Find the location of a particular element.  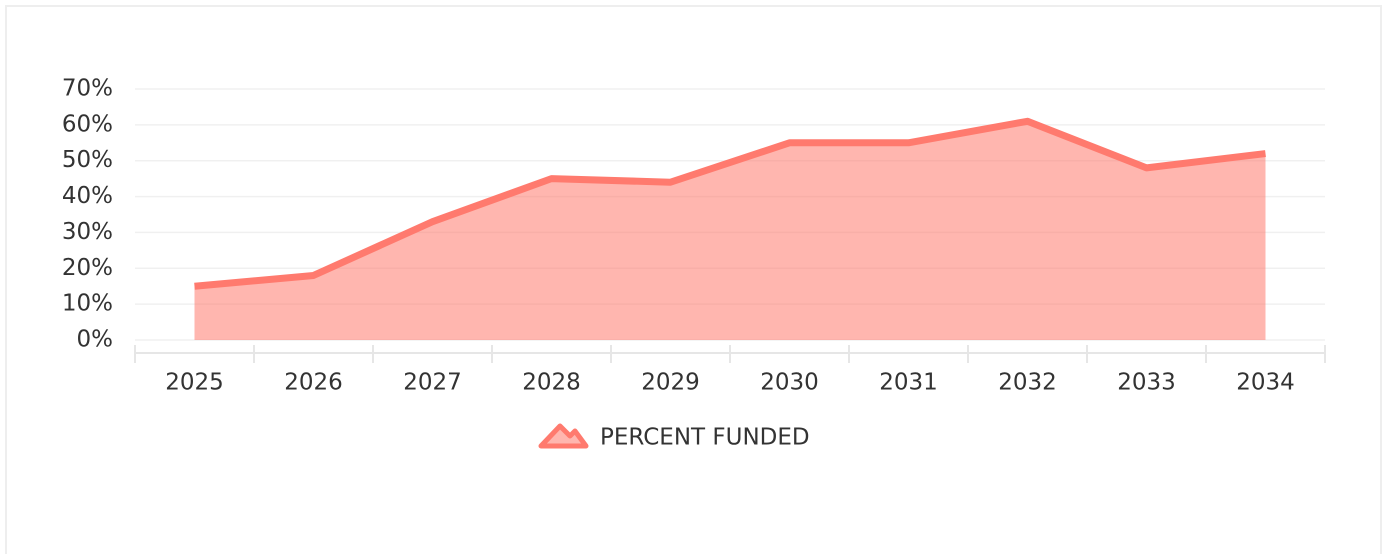

x-tick-label: 2031 is located at coordinates (908, 383).